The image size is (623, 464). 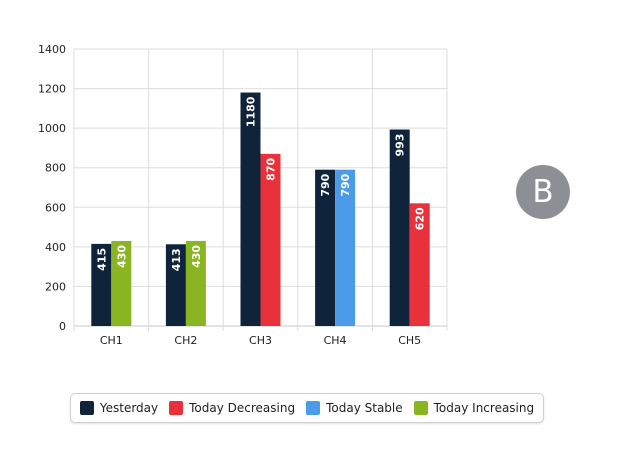 I want to click on data-label: 870, so click(x=271, y=169).